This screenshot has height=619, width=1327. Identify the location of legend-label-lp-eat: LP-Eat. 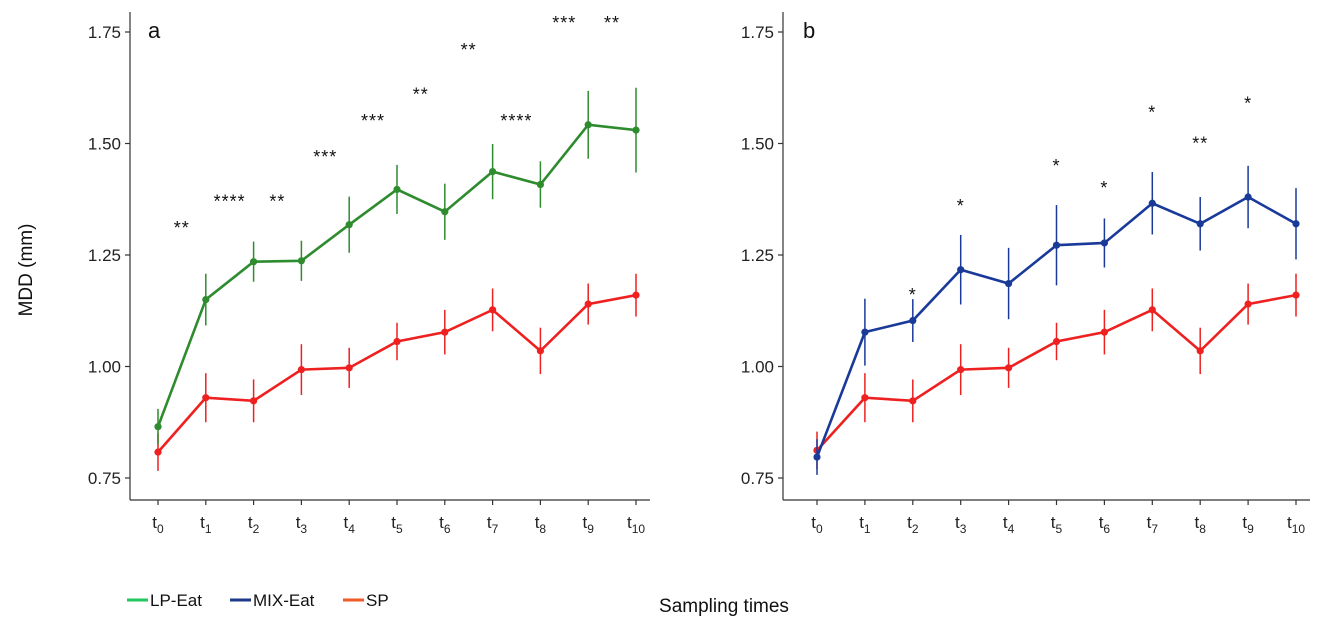
(176, 600).